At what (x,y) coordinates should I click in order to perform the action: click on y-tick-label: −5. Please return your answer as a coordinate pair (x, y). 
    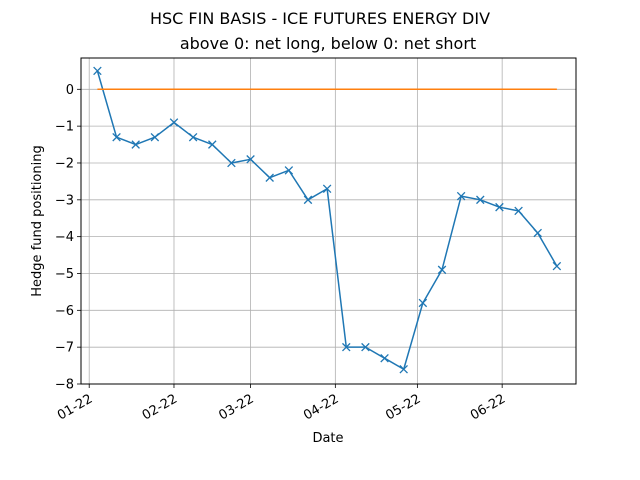
    Looking at the image, I should click on (64, 274).